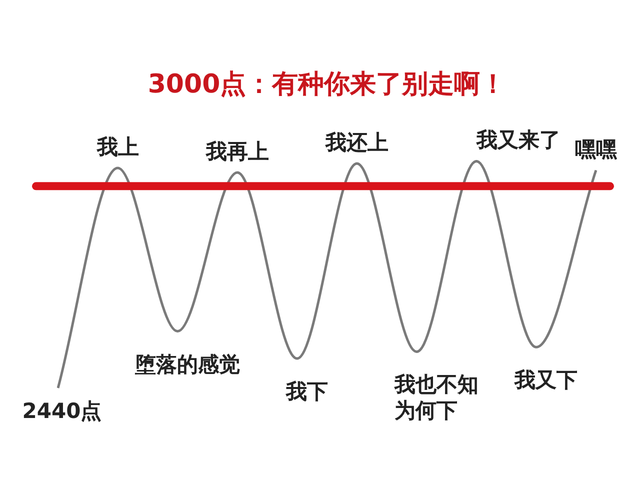  Describe the element at coordinates (546, 380) in the screenshot. I see `annotation: 我又下` at that location.